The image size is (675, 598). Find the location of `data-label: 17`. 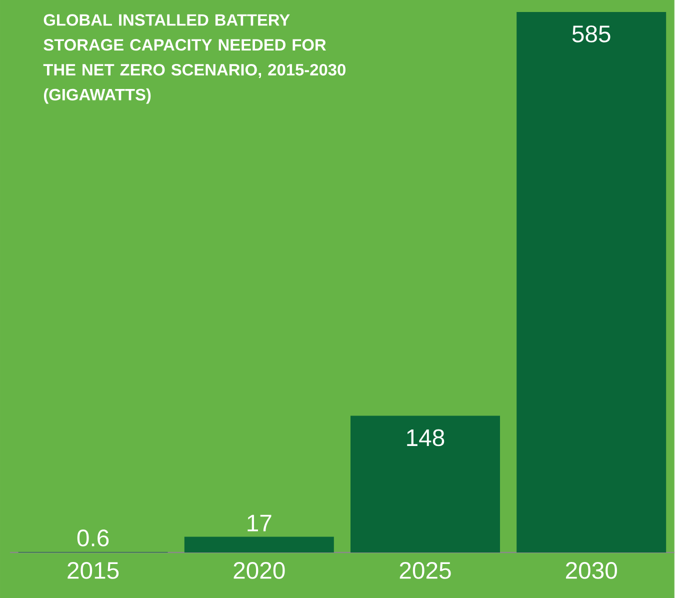

data-label: 17 is located at coordinates (260, 523).